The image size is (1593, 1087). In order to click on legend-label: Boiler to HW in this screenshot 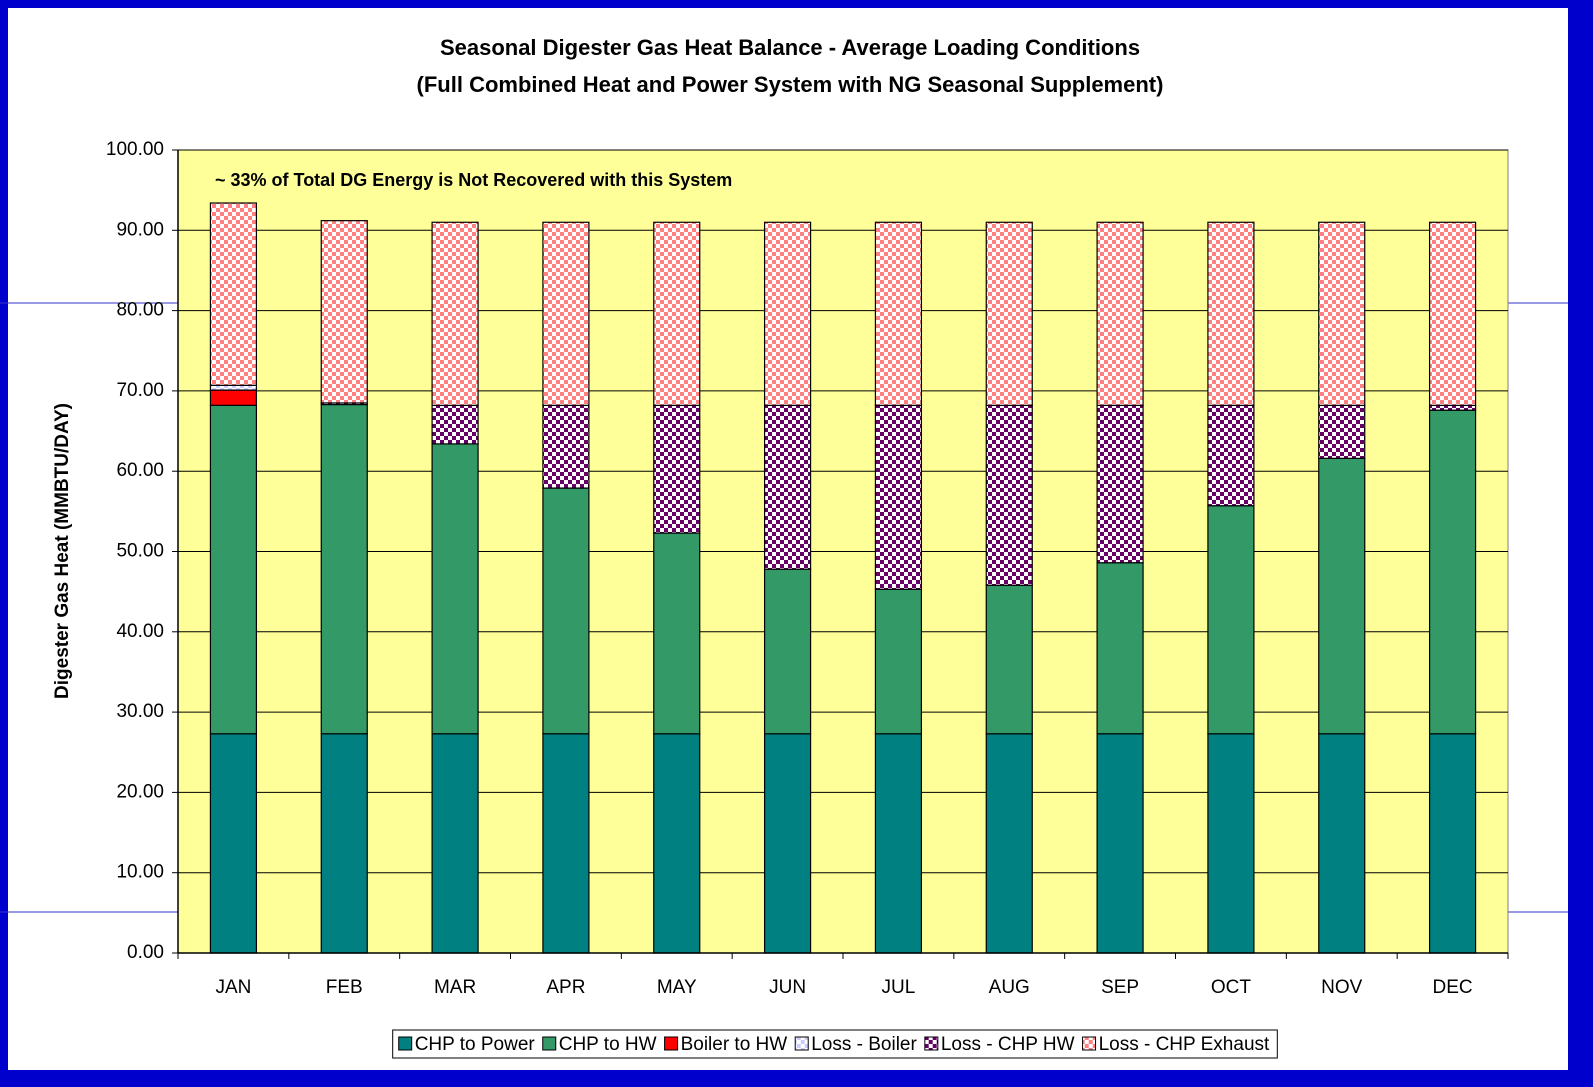, I will do `click(734, 1044)`.